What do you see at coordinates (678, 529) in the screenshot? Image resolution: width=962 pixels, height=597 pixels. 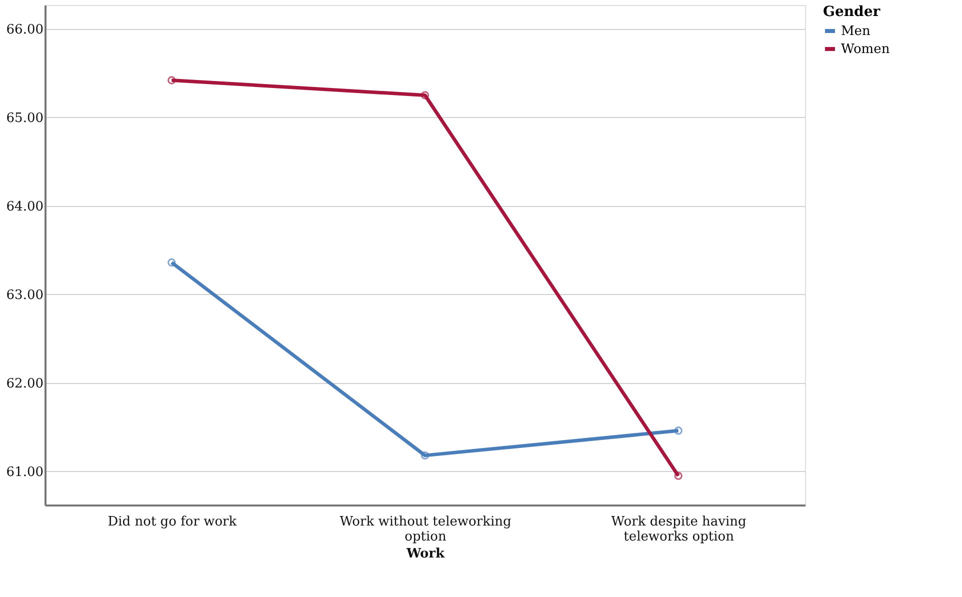 I see `x-tick-label: Work despite having teleworks option` at bounding box center [678, 529].